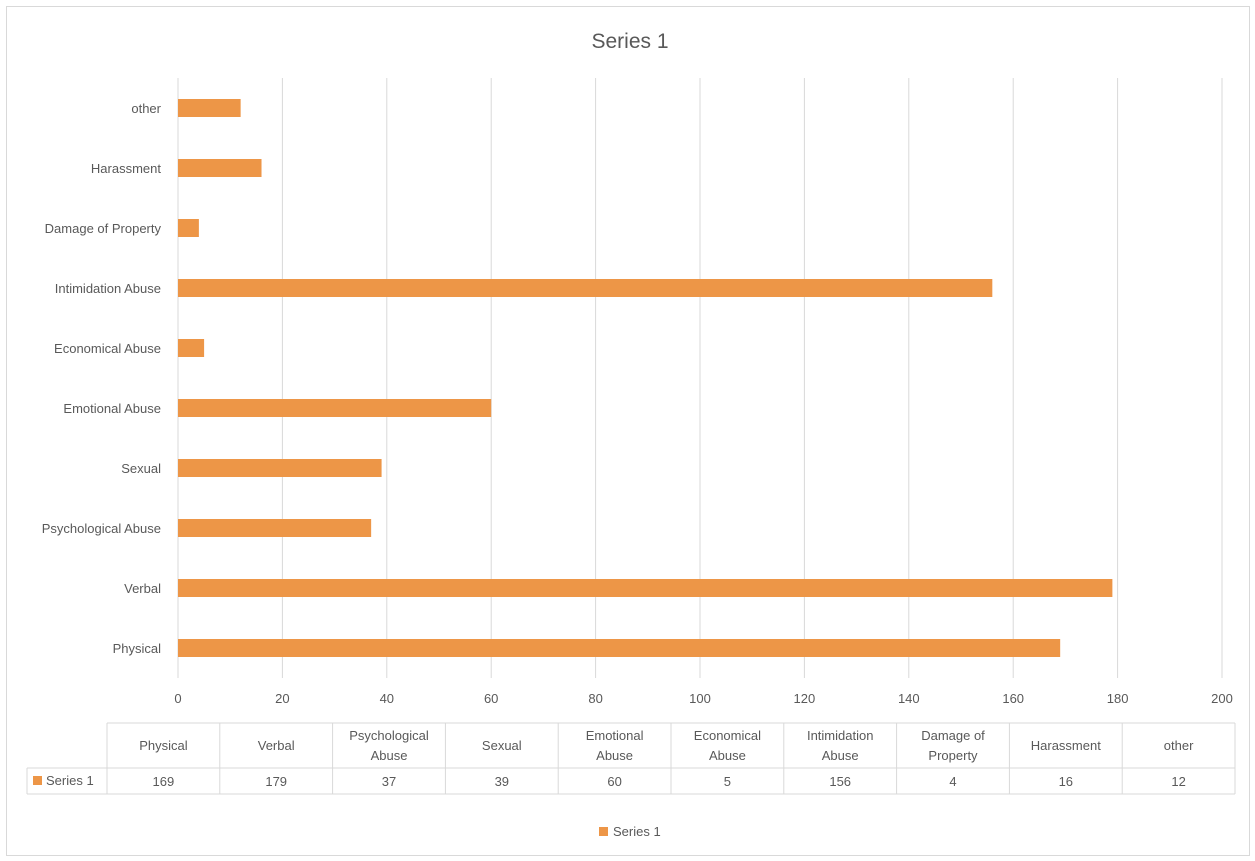 This screenshot has height=861, width=1255. Describe the element at coordinates (177, 698) in the screenshot. I see `x-tick-label: 0` at that location.